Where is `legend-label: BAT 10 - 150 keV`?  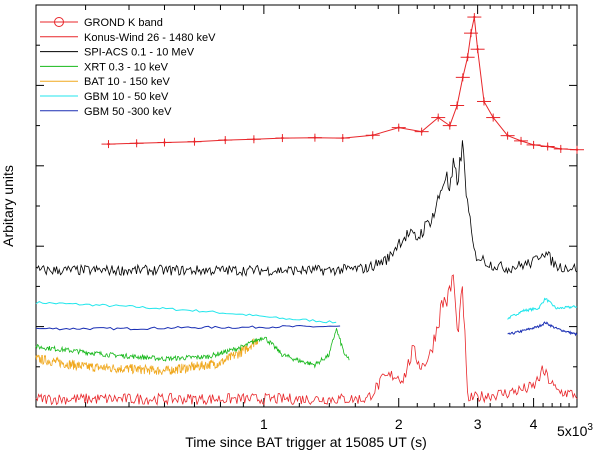 legend-label: BAT 10 - 150 keV is located at coordinates (127, 82).